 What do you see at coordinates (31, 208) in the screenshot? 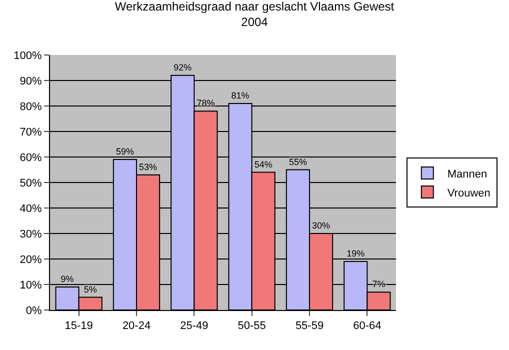
I see `y-tick-label: 40%` at bounding box center [31, 208].